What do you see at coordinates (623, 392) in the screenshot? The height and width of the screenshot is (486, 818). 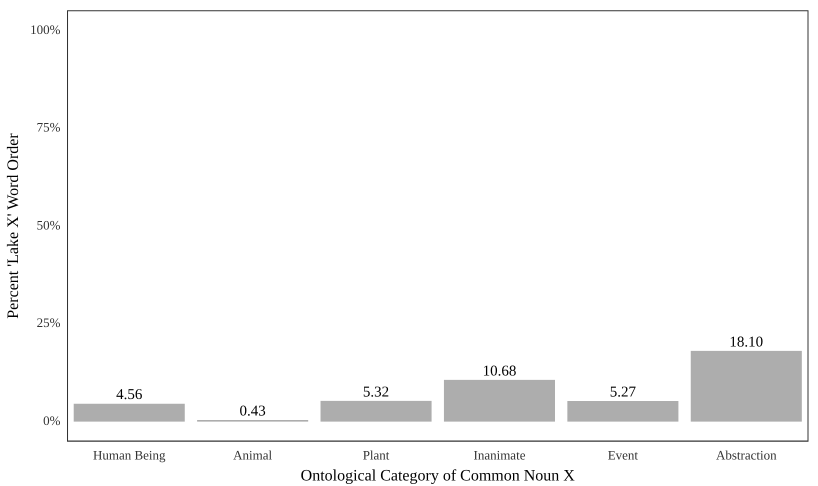 I see `data-label: 5.27` at bounding box center [623, 392].